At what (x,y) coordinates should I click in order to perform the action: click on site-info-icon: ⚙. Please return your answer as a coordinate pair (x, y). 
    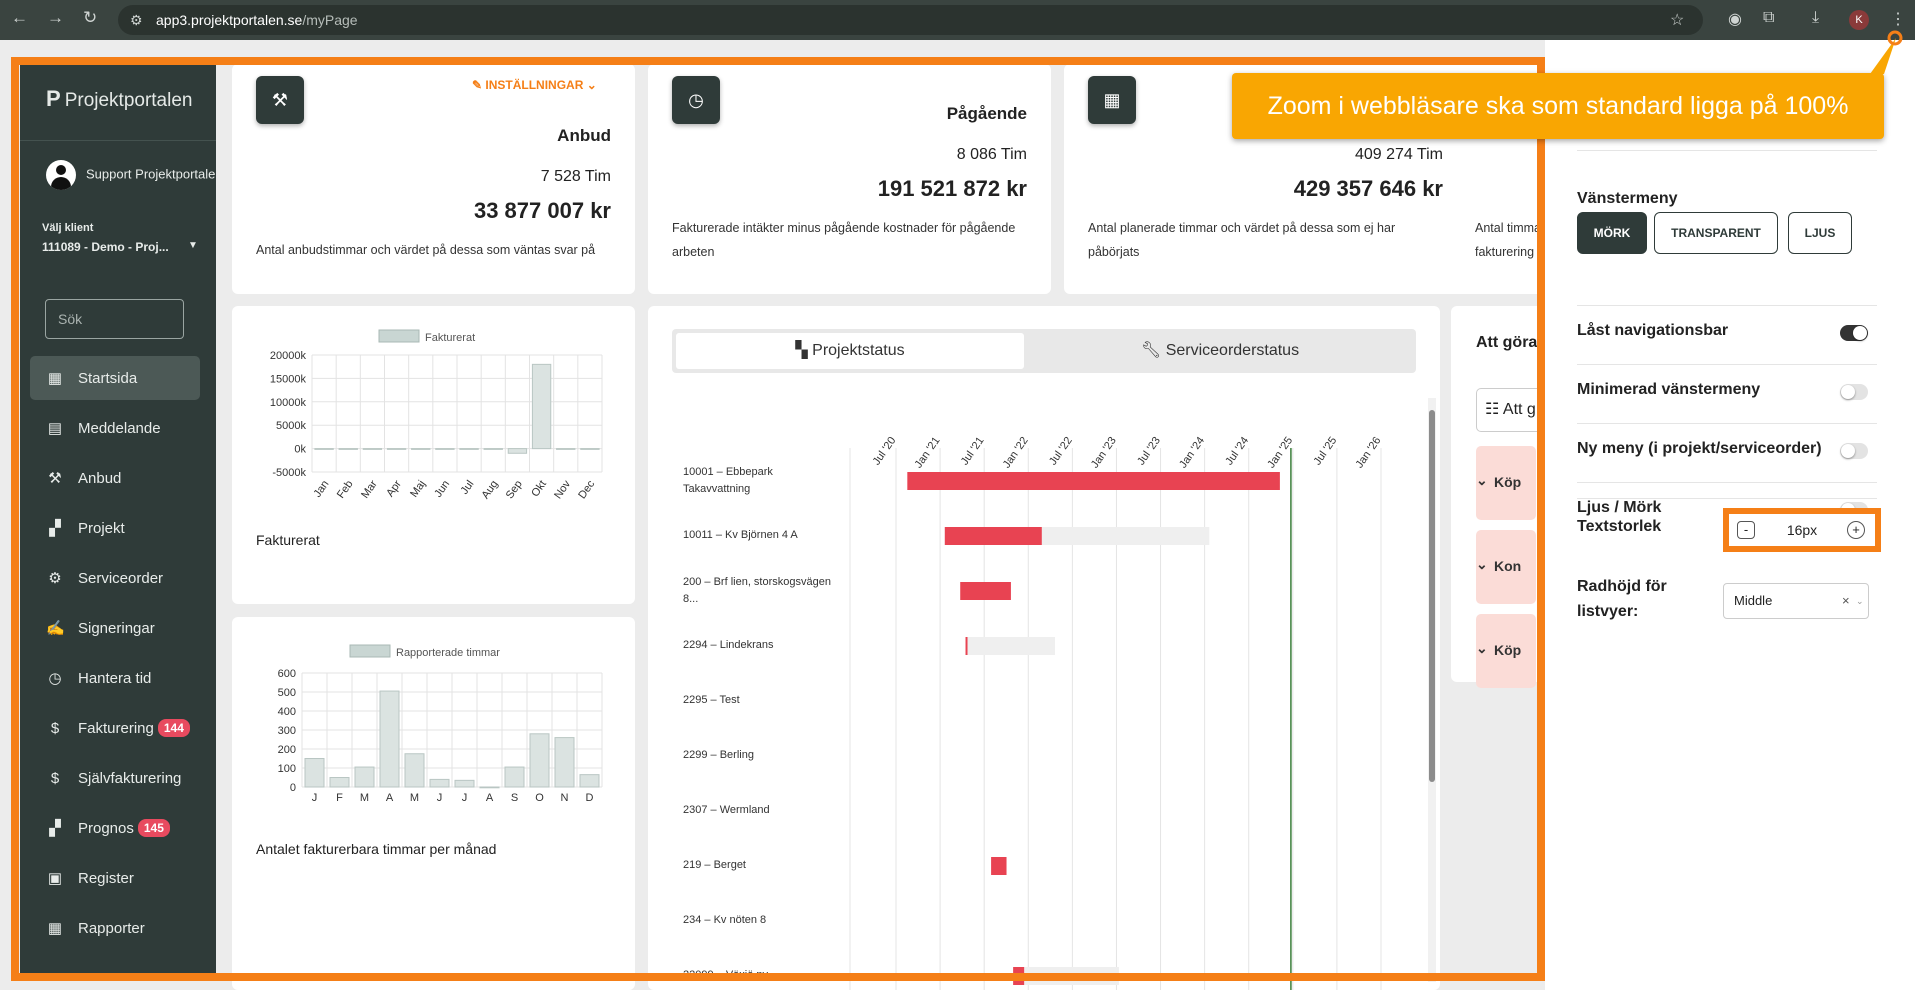
    Looking at the image, I should click on (136, 20).